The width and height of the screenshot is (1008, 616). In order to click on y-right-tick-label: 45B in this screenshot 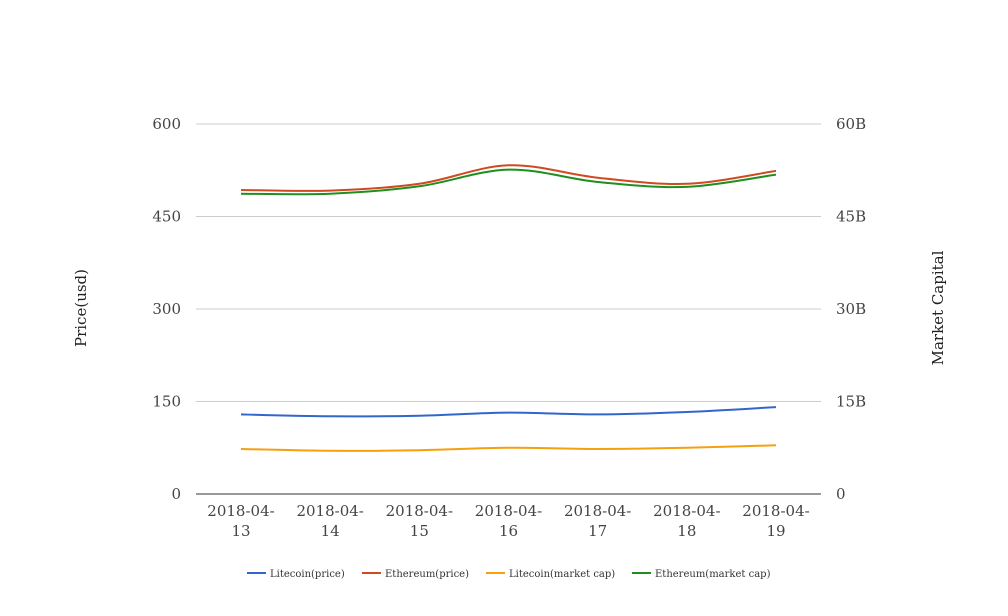, I will do `click(851, 217)`.